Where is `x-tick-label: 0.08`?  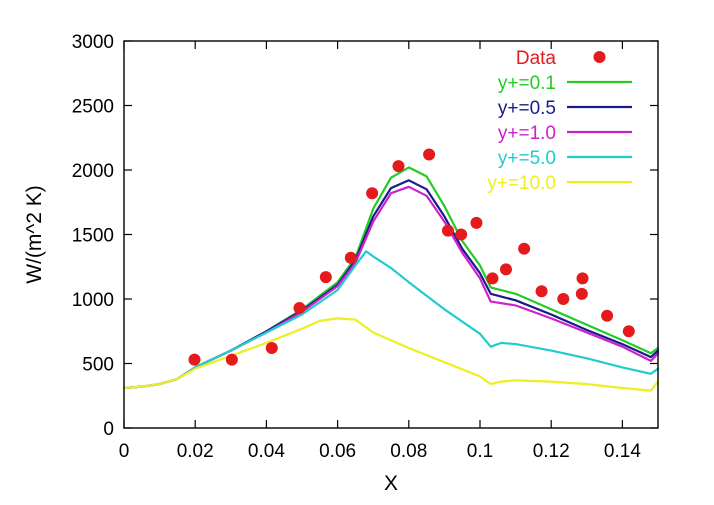
x-tick-label: 0.08 is located at coordinates (408, 451).